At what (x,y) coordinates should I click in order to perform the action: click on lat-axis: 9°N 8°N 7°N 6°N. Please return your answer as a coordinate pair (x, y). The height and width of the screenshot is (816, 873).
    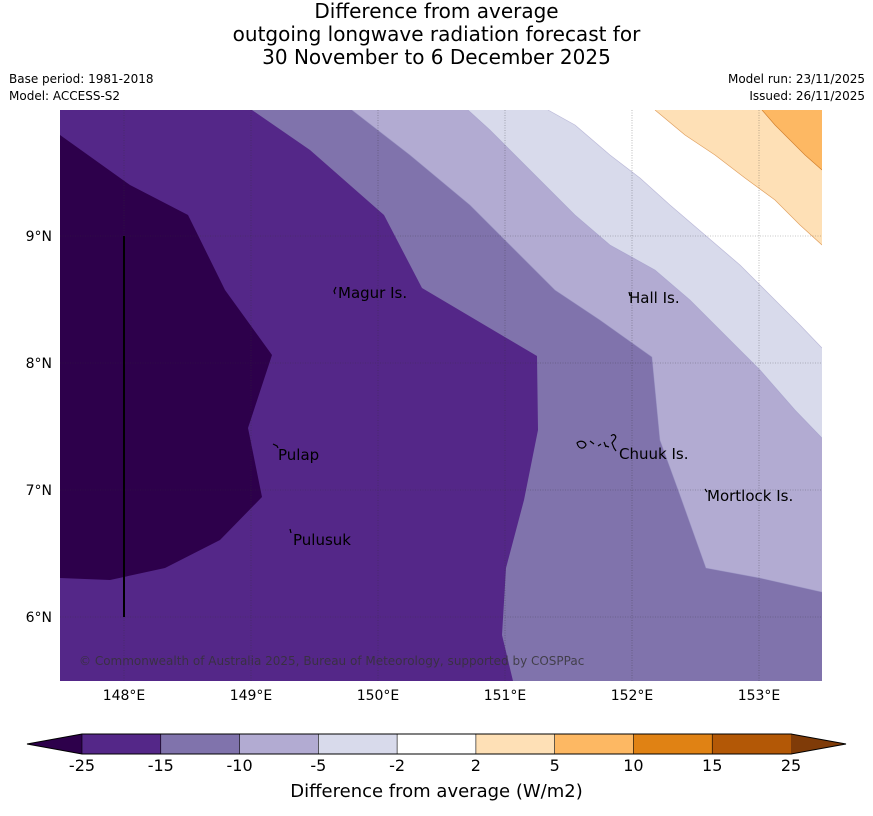
    Looking at the image, I should click on (39, 427).